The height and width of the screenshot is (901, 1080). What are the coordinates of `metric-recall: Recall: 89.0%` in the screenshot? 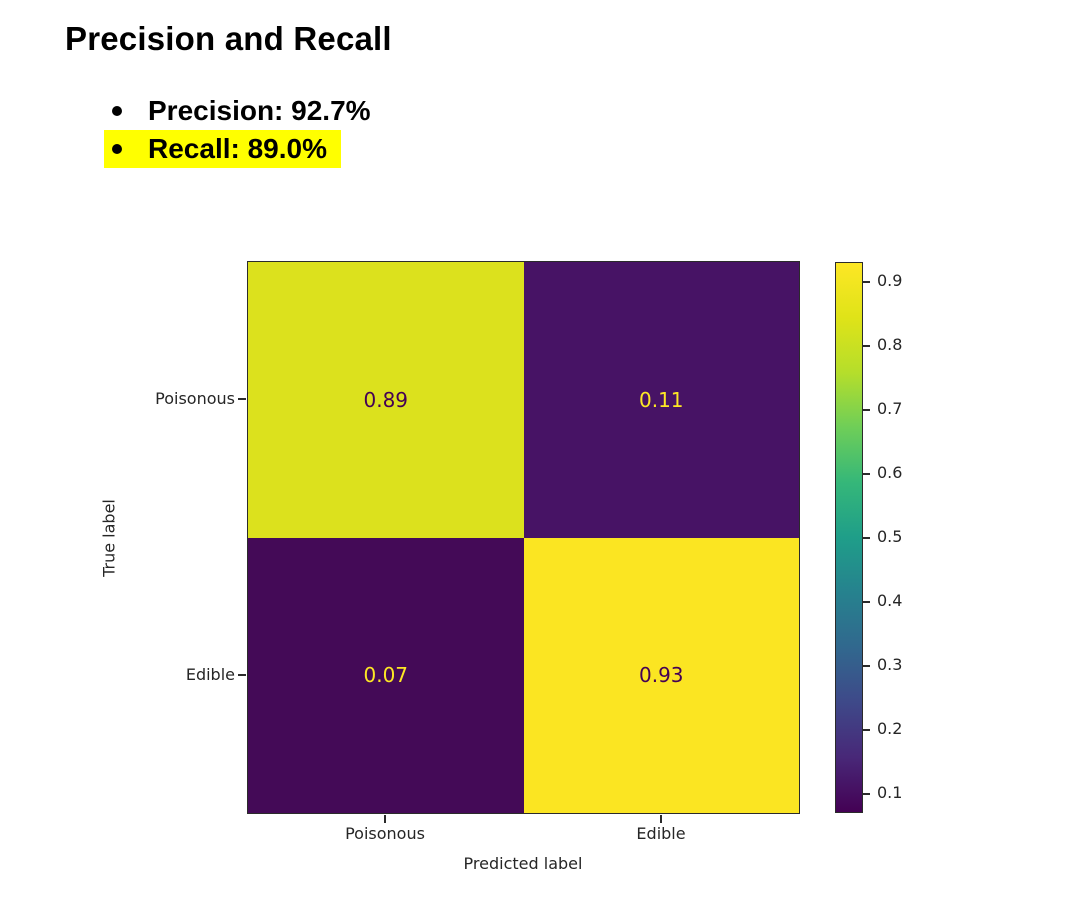 It's located at (222, 149).